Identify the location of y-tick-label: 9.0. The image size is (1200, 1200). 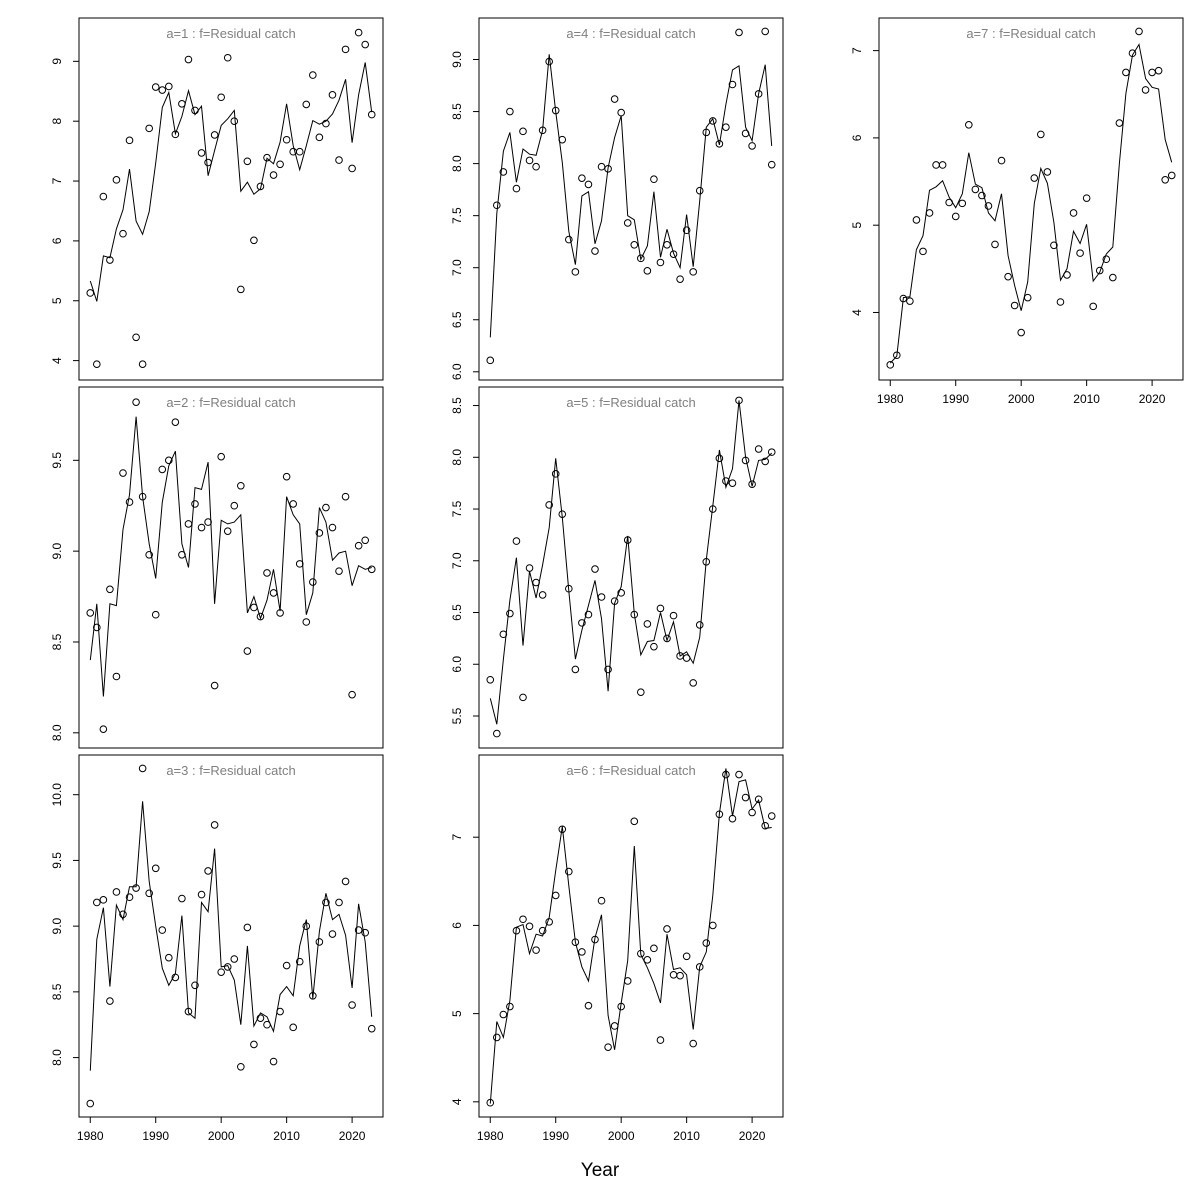
(457, 59).